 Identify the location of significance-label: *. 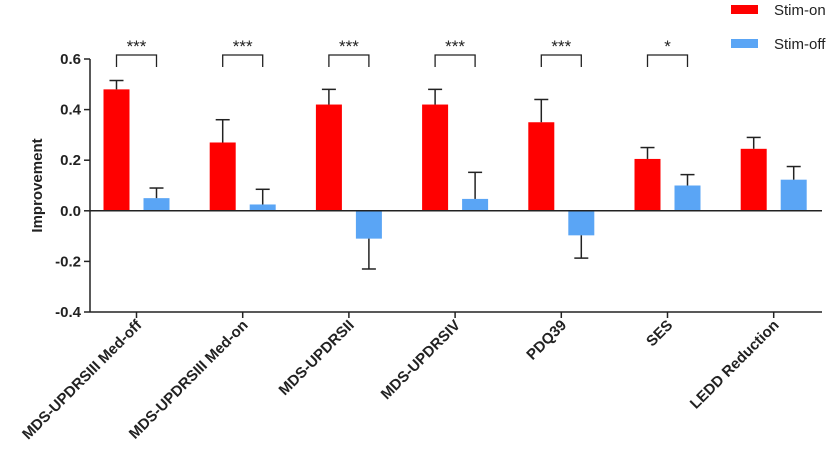
(667, 46).